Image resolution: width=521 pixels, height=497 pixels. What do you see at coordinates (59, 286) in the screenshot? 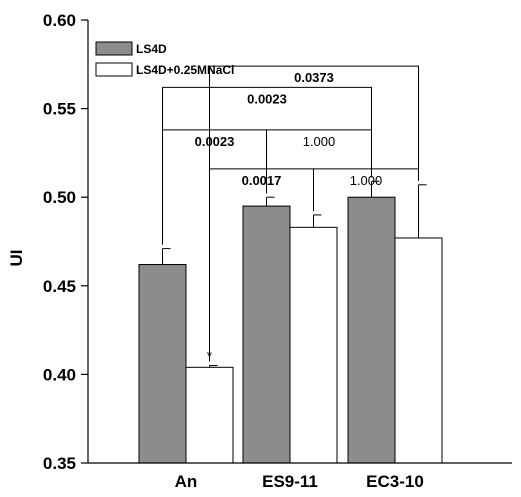
I see `y-tick-label: 0.45` at bounding box center [59, 286].